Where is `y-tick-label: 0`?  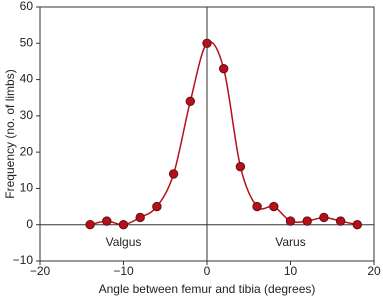 y-tick-label: 0 is located at coordinates (29, 224).